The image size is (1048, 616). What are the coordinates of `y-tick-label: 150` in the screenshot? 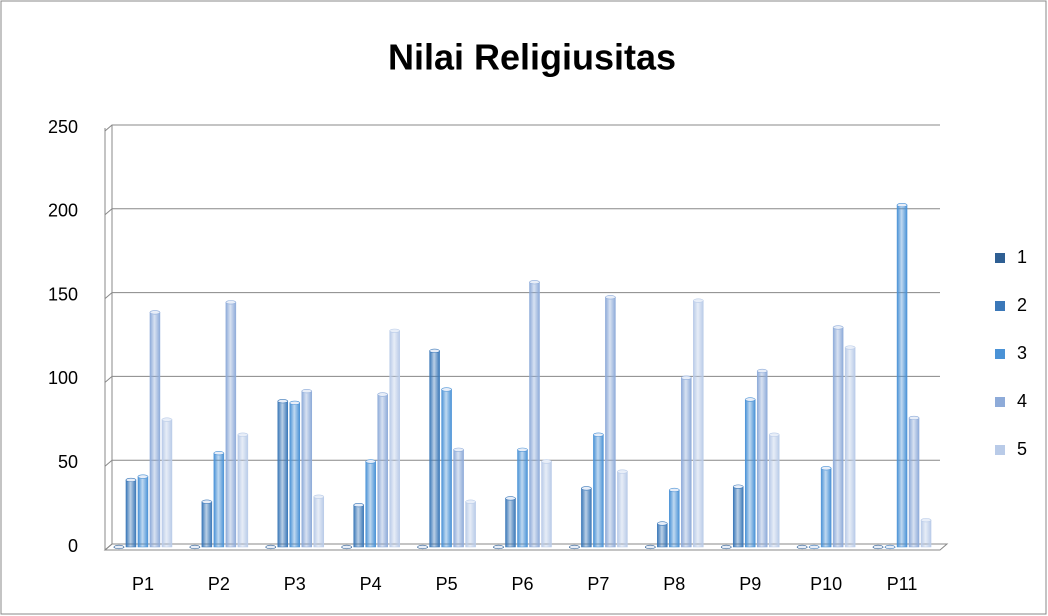 It's located at (63, 294).